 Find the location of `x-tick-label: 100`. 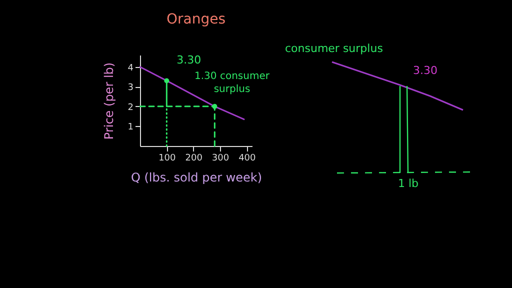

x-tick-label: 100 is located at coordinates (167, 159).